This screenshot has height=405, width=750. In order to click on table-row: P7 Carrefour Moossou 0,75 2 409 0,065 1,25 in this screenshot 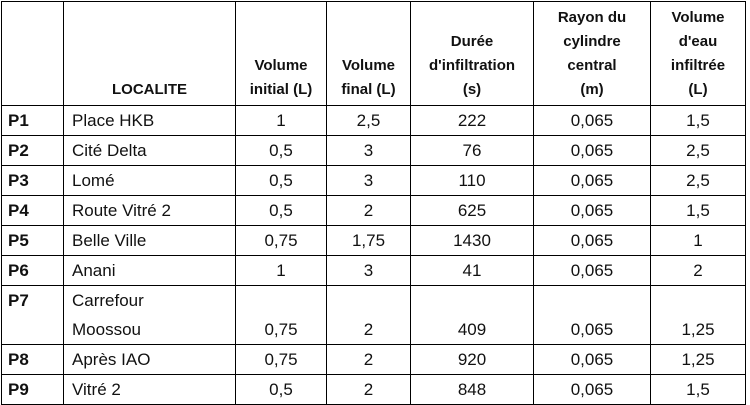, I will do `click(373, 315)`.